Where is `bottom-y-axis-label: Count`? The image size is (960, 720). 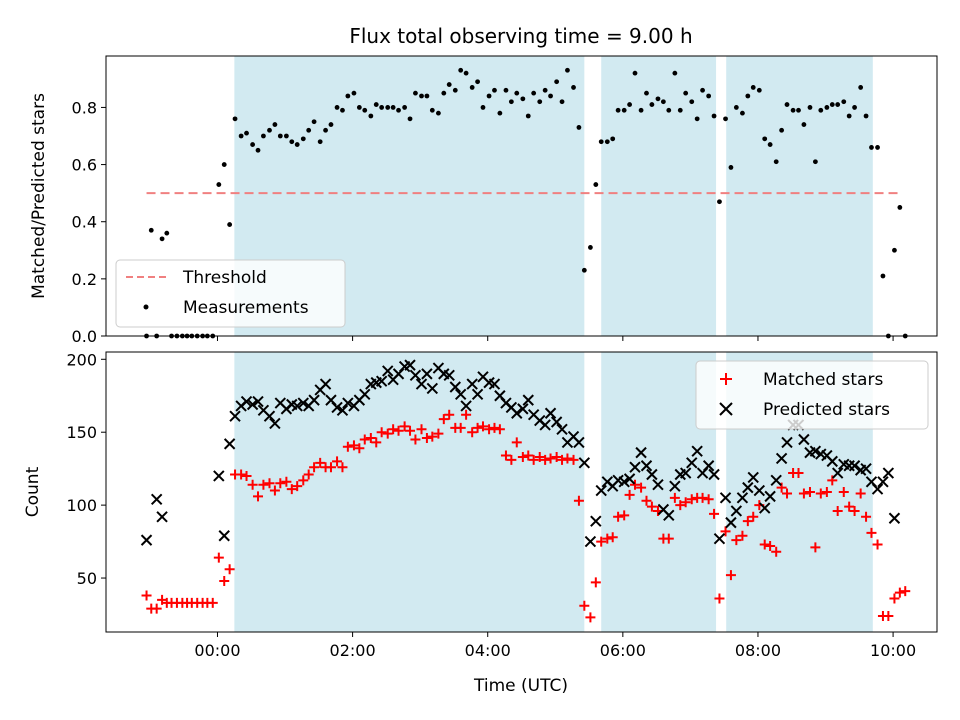
bottom-y-axis-label: Count is located at coordinates (33, 491).